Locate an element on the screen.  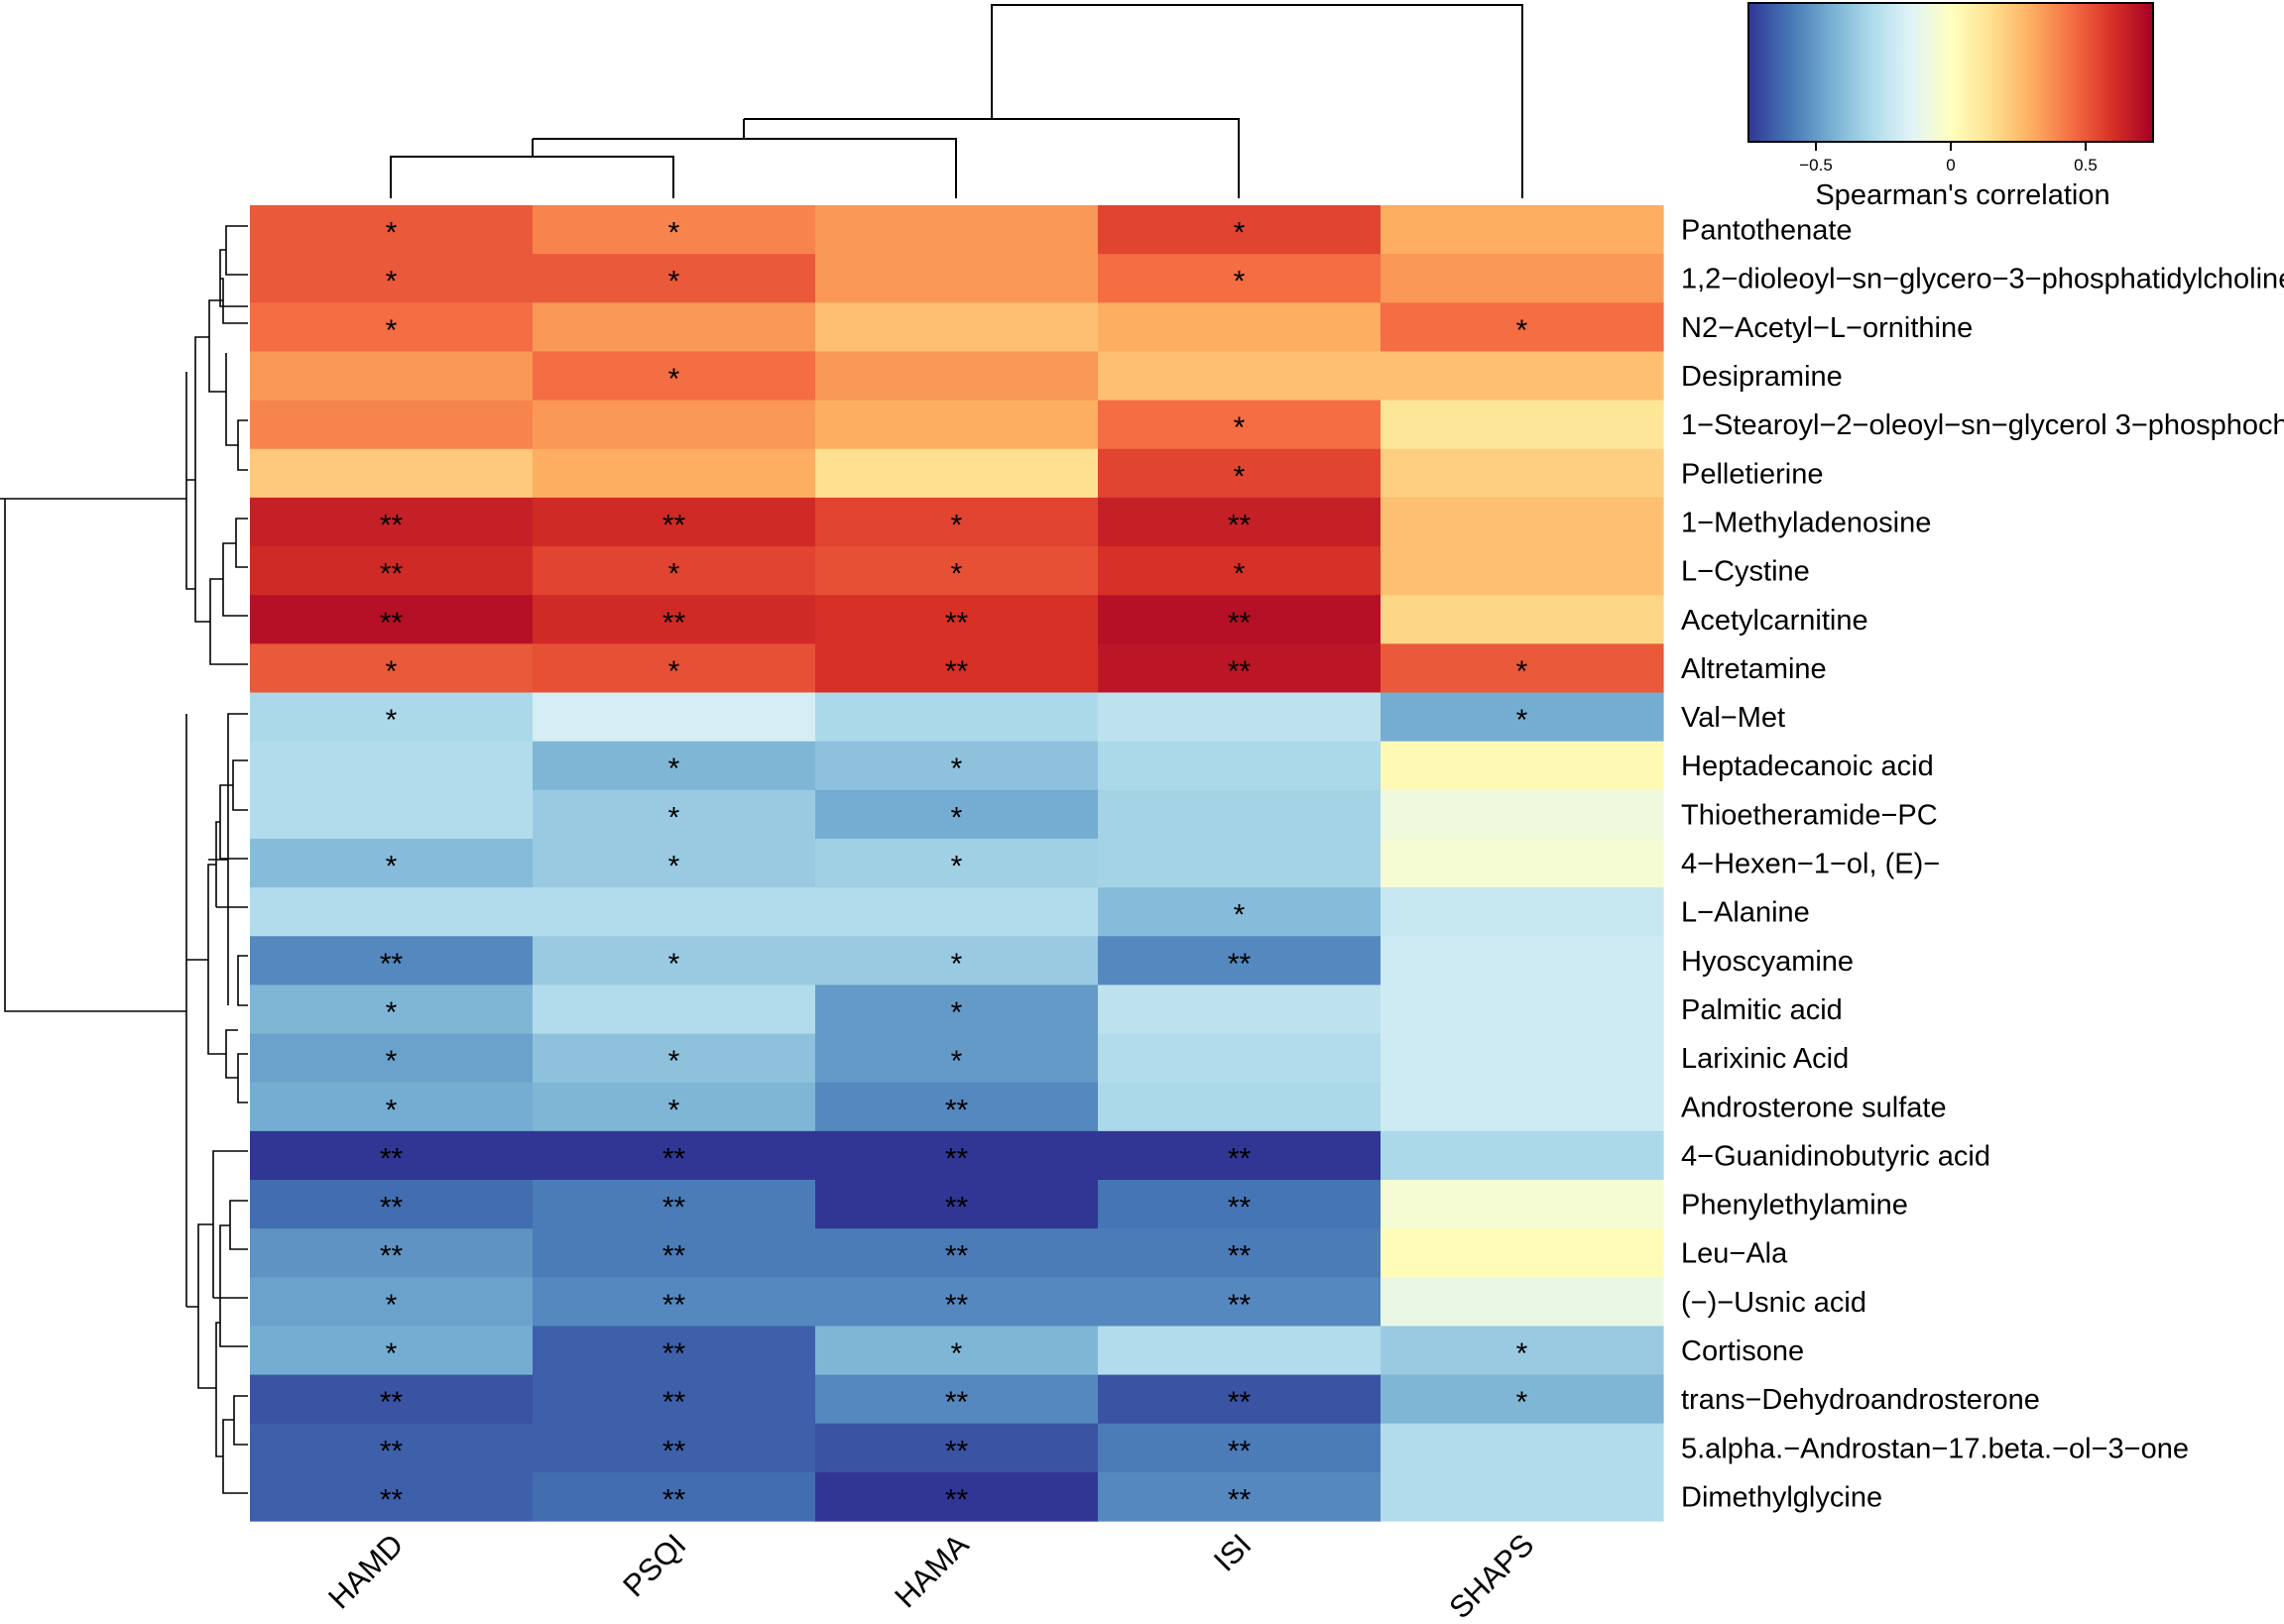
colorbar-tick-label: 0.5 is located at coordinates (2086, 165).